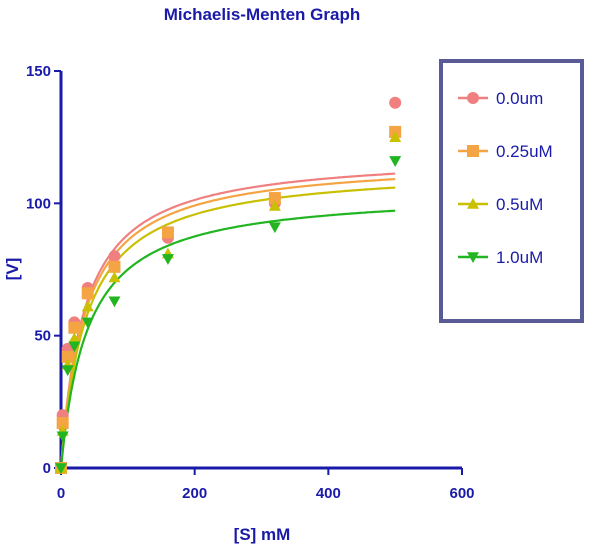  Describe the element at coordinates (38, 71) in the screenshot. I see `y-tick-label: 150` at that location.